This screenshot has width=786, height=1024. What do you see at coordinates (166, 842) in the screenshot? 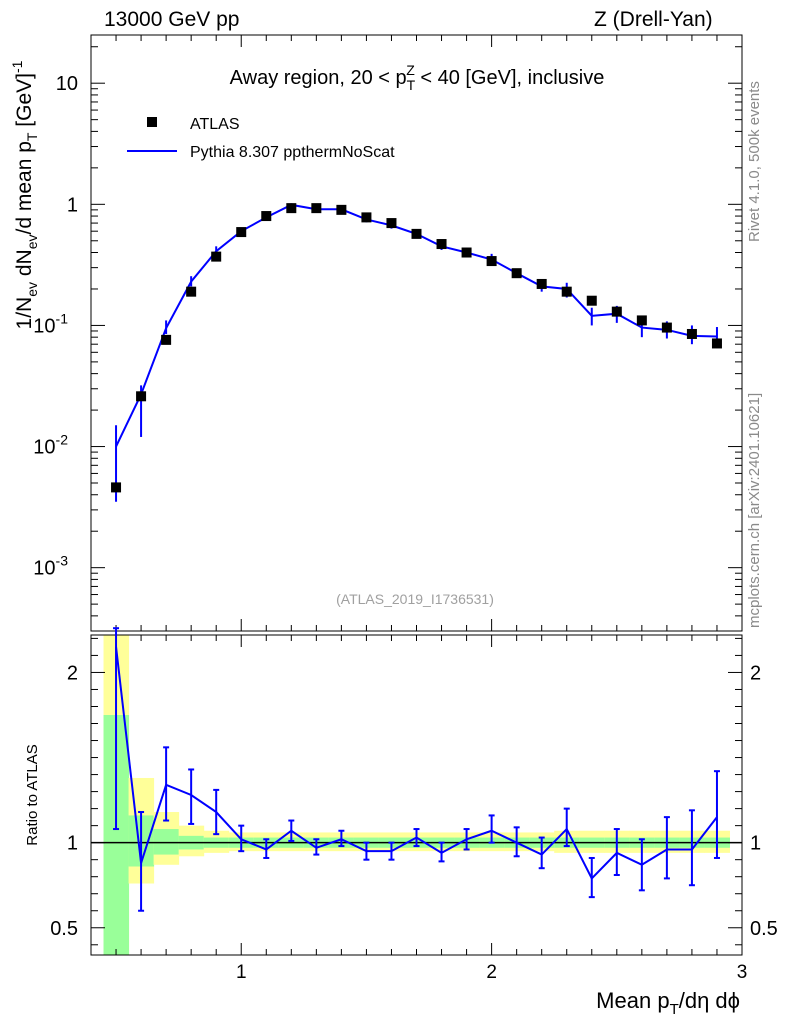
I see `band-green-bin` at bounding box center [166, 842].